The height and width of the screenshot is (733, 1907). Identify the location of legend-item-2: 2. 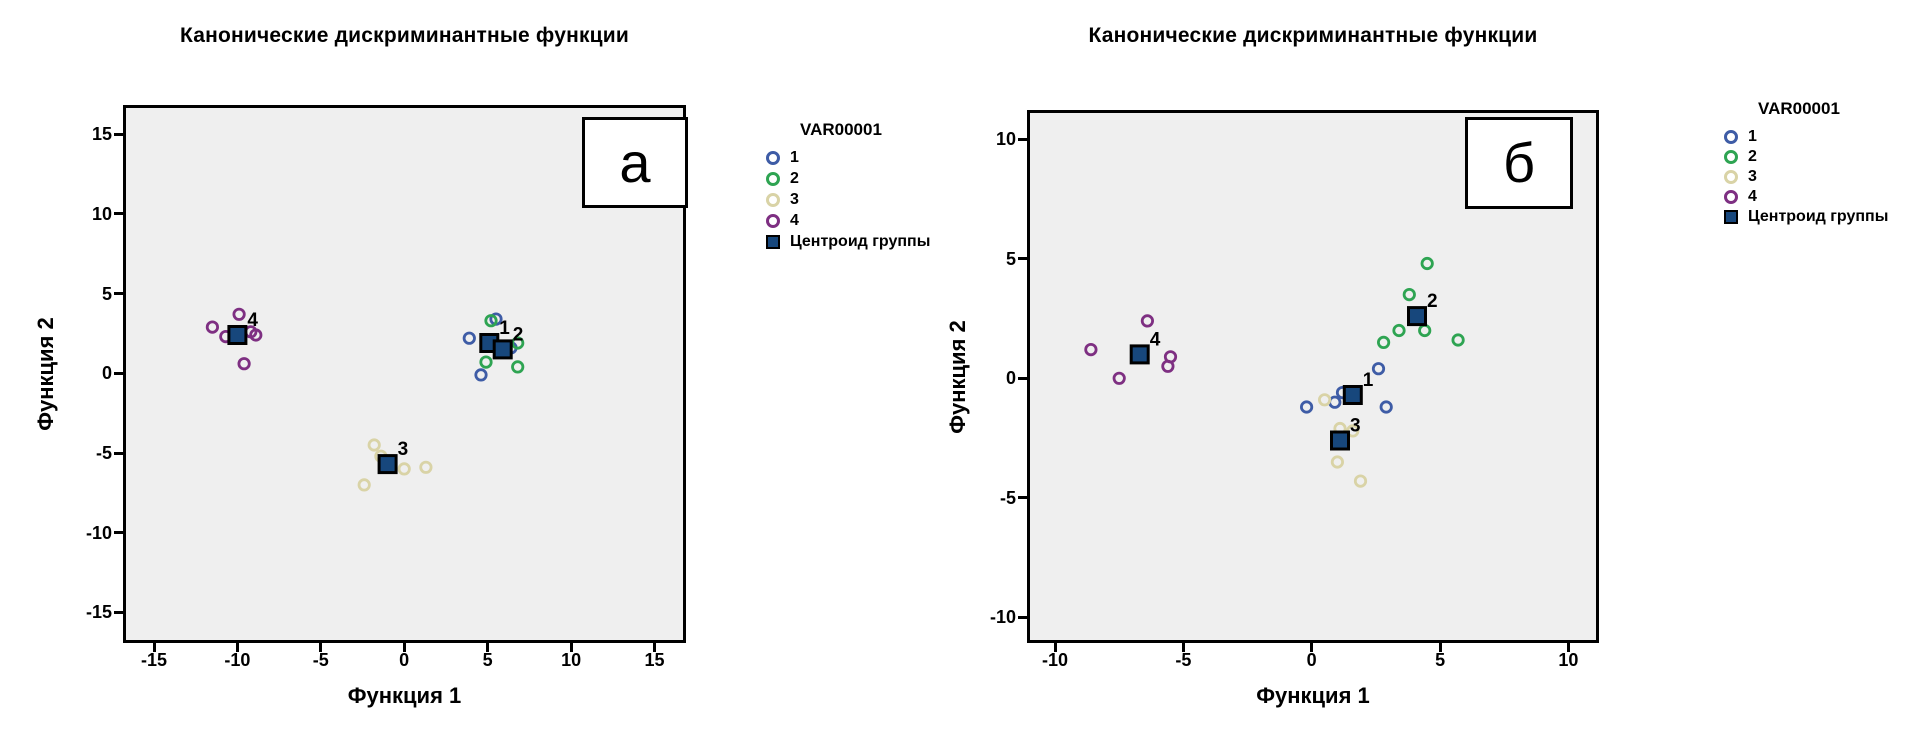
(1809, 156).